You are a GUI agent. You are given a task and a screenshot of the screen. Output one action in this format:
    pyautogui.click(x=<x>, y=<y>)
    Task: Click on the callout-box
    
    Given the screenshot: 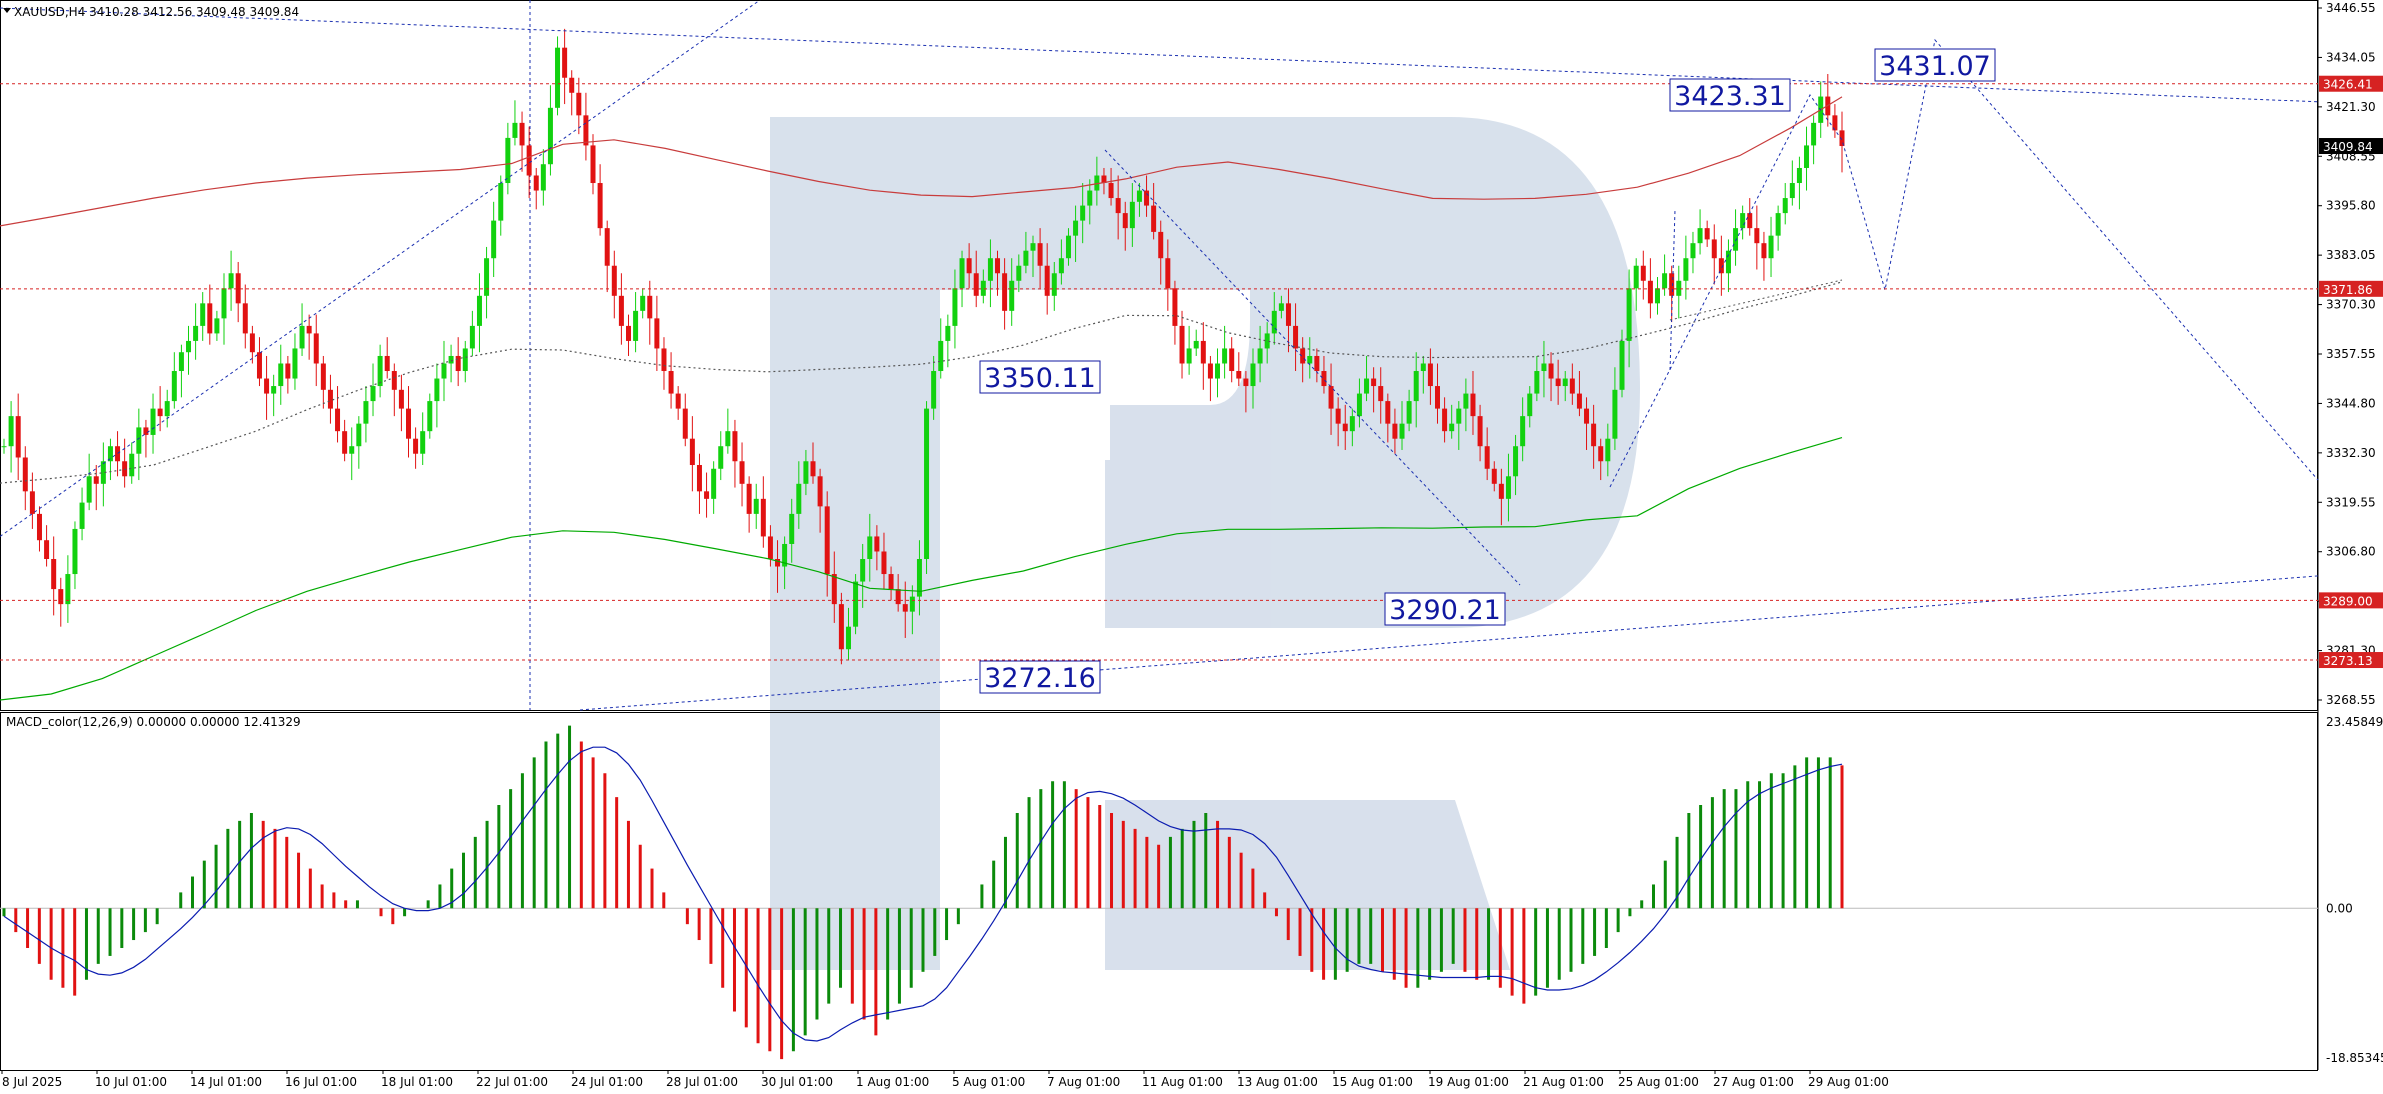 What is the action you would take?
    pyautogui.click(x=1730, y=95)
    